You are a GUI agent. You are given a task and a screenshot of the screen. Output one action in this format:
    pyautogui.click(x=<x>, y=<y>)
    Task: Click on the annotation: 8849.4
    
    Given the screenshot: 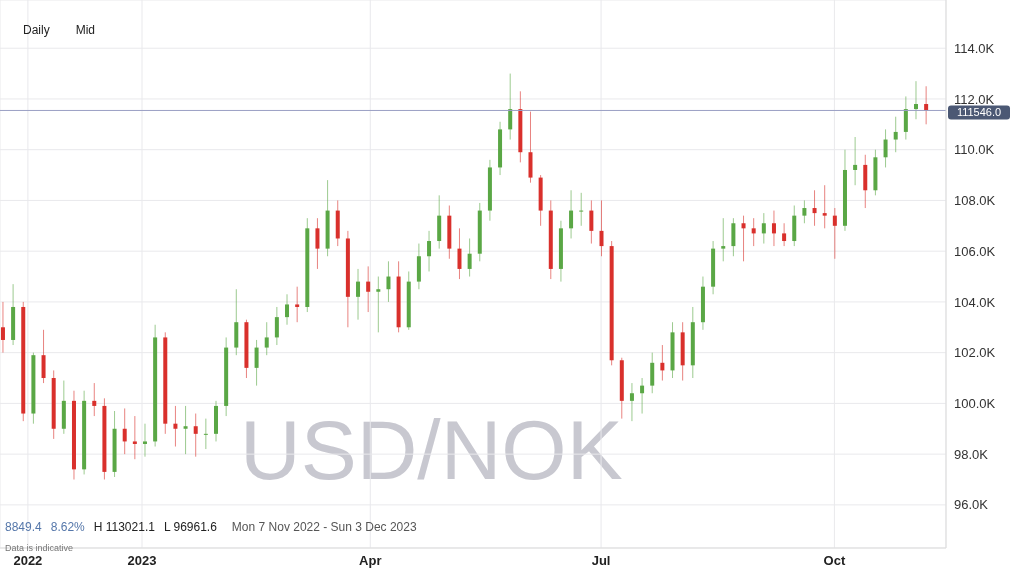 What is the action you would take?
    pyautogui.click(x=23, y=527)
    